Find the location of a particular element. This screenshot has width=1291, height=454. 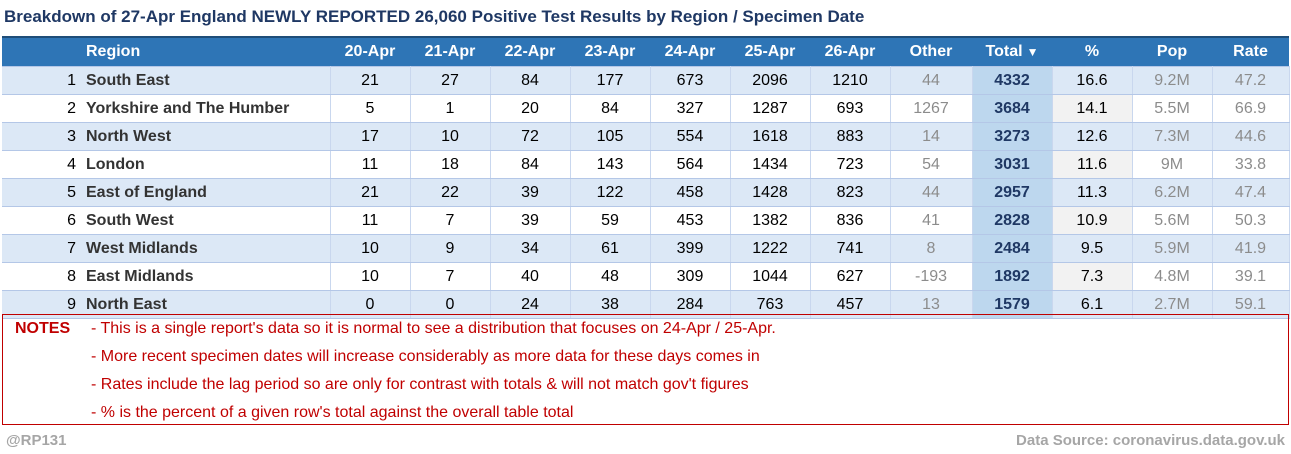

date-header-21-apr: 21-Apr is located at coordinates (450, 51).